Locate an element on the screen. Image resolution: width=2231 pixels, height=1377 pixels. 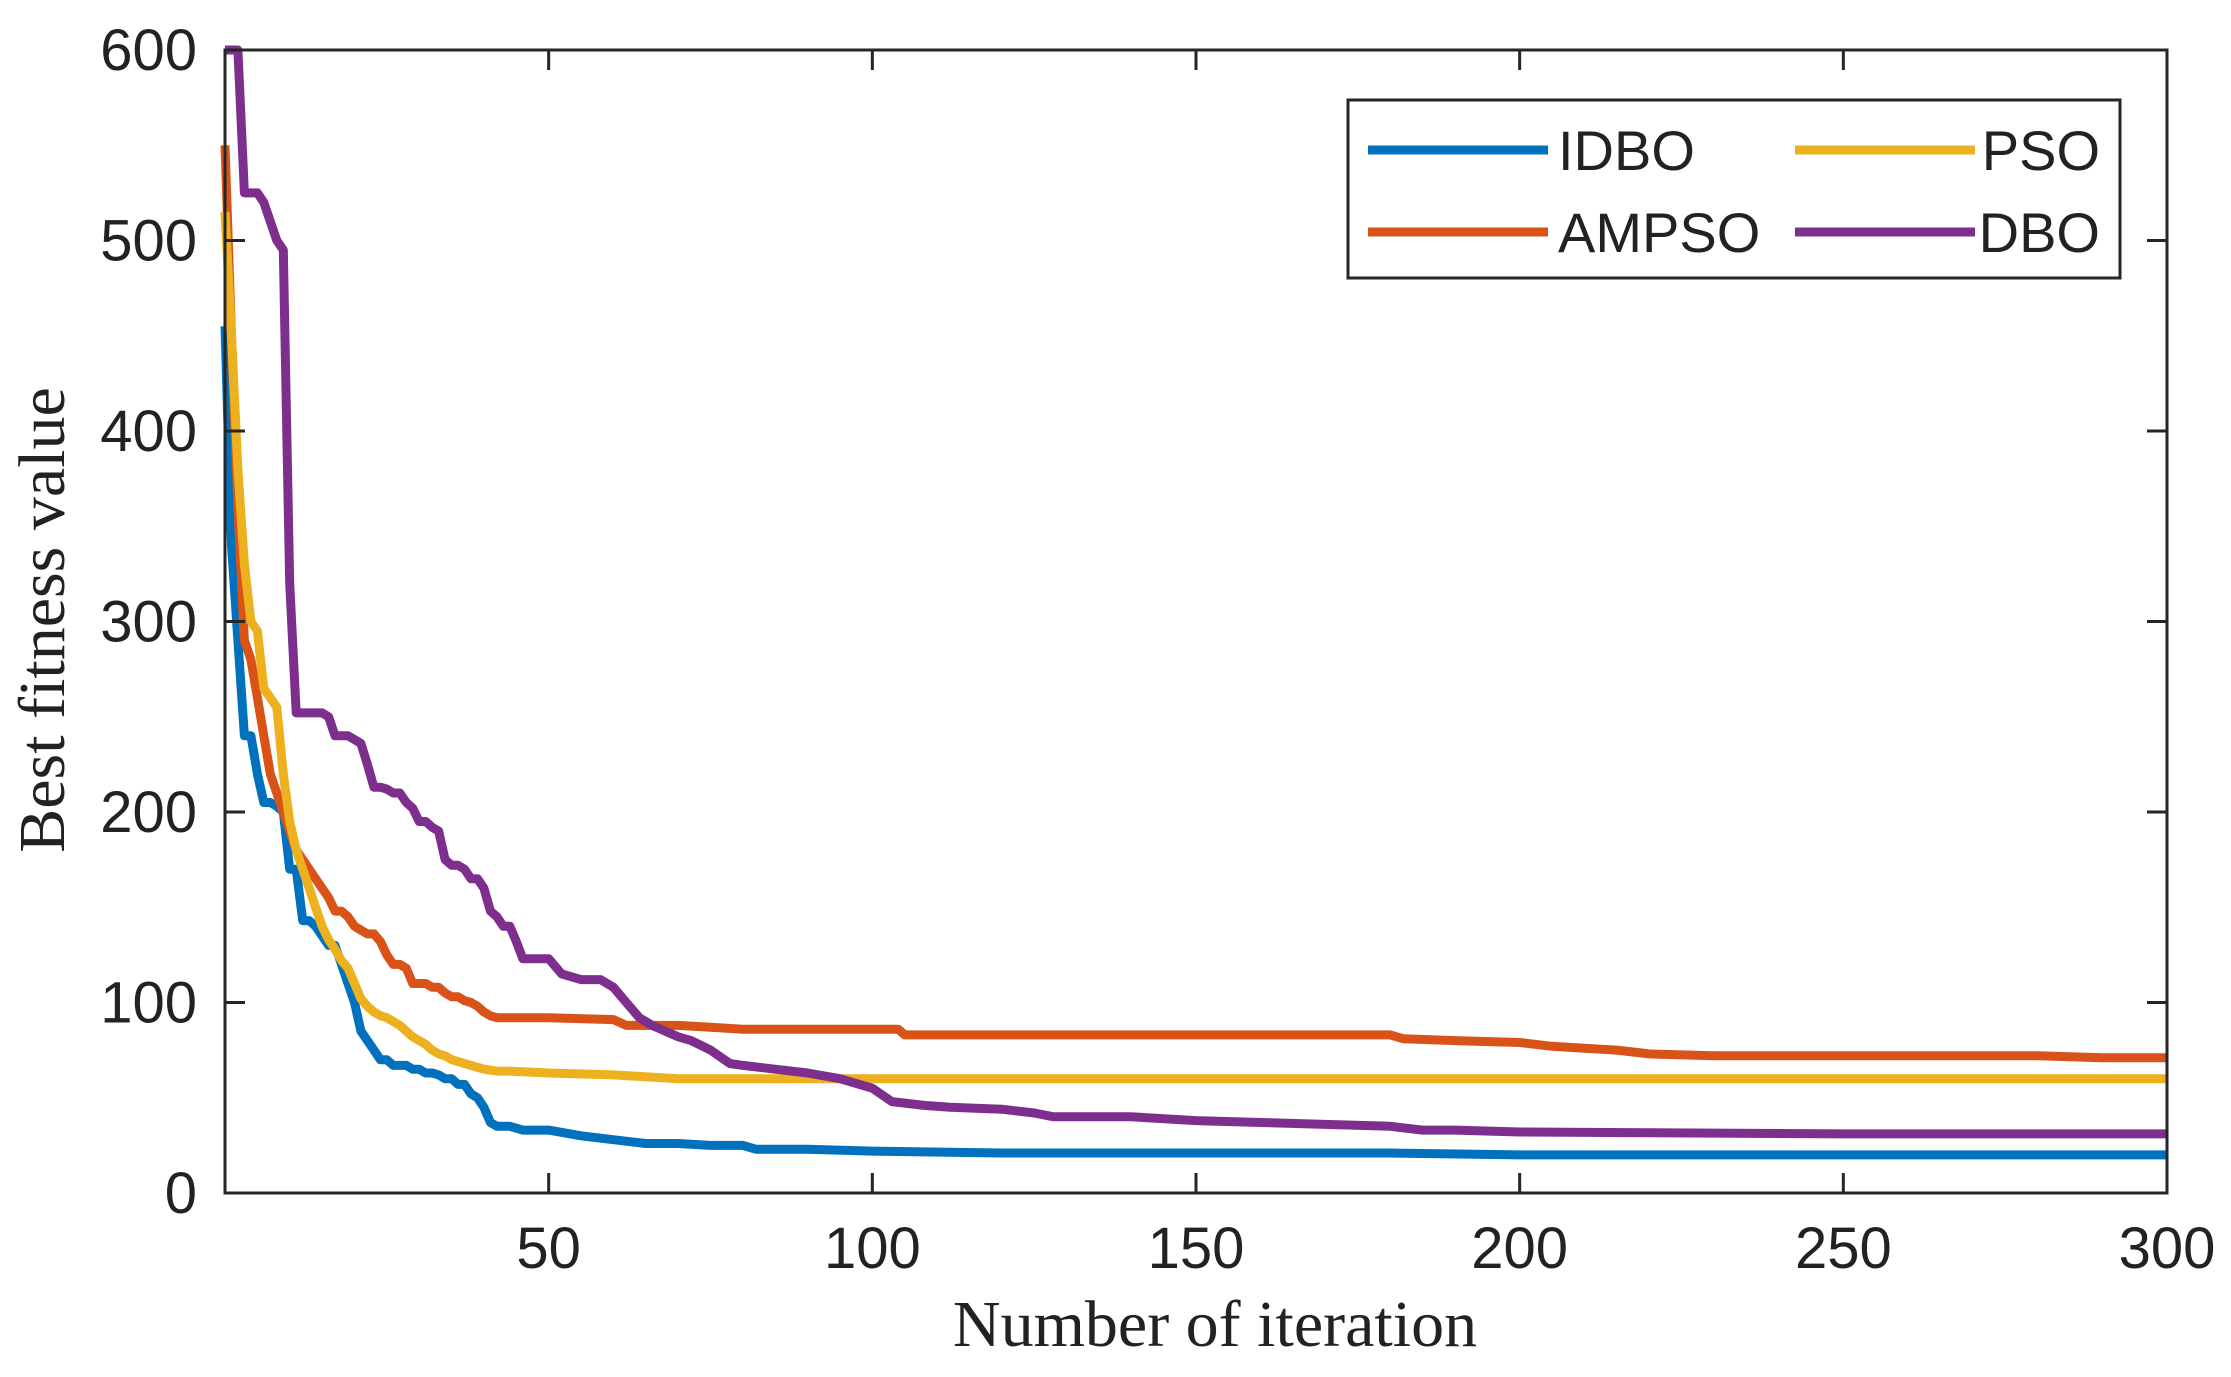
x-tick-label: 50 is located at coordinates (548, 1248).